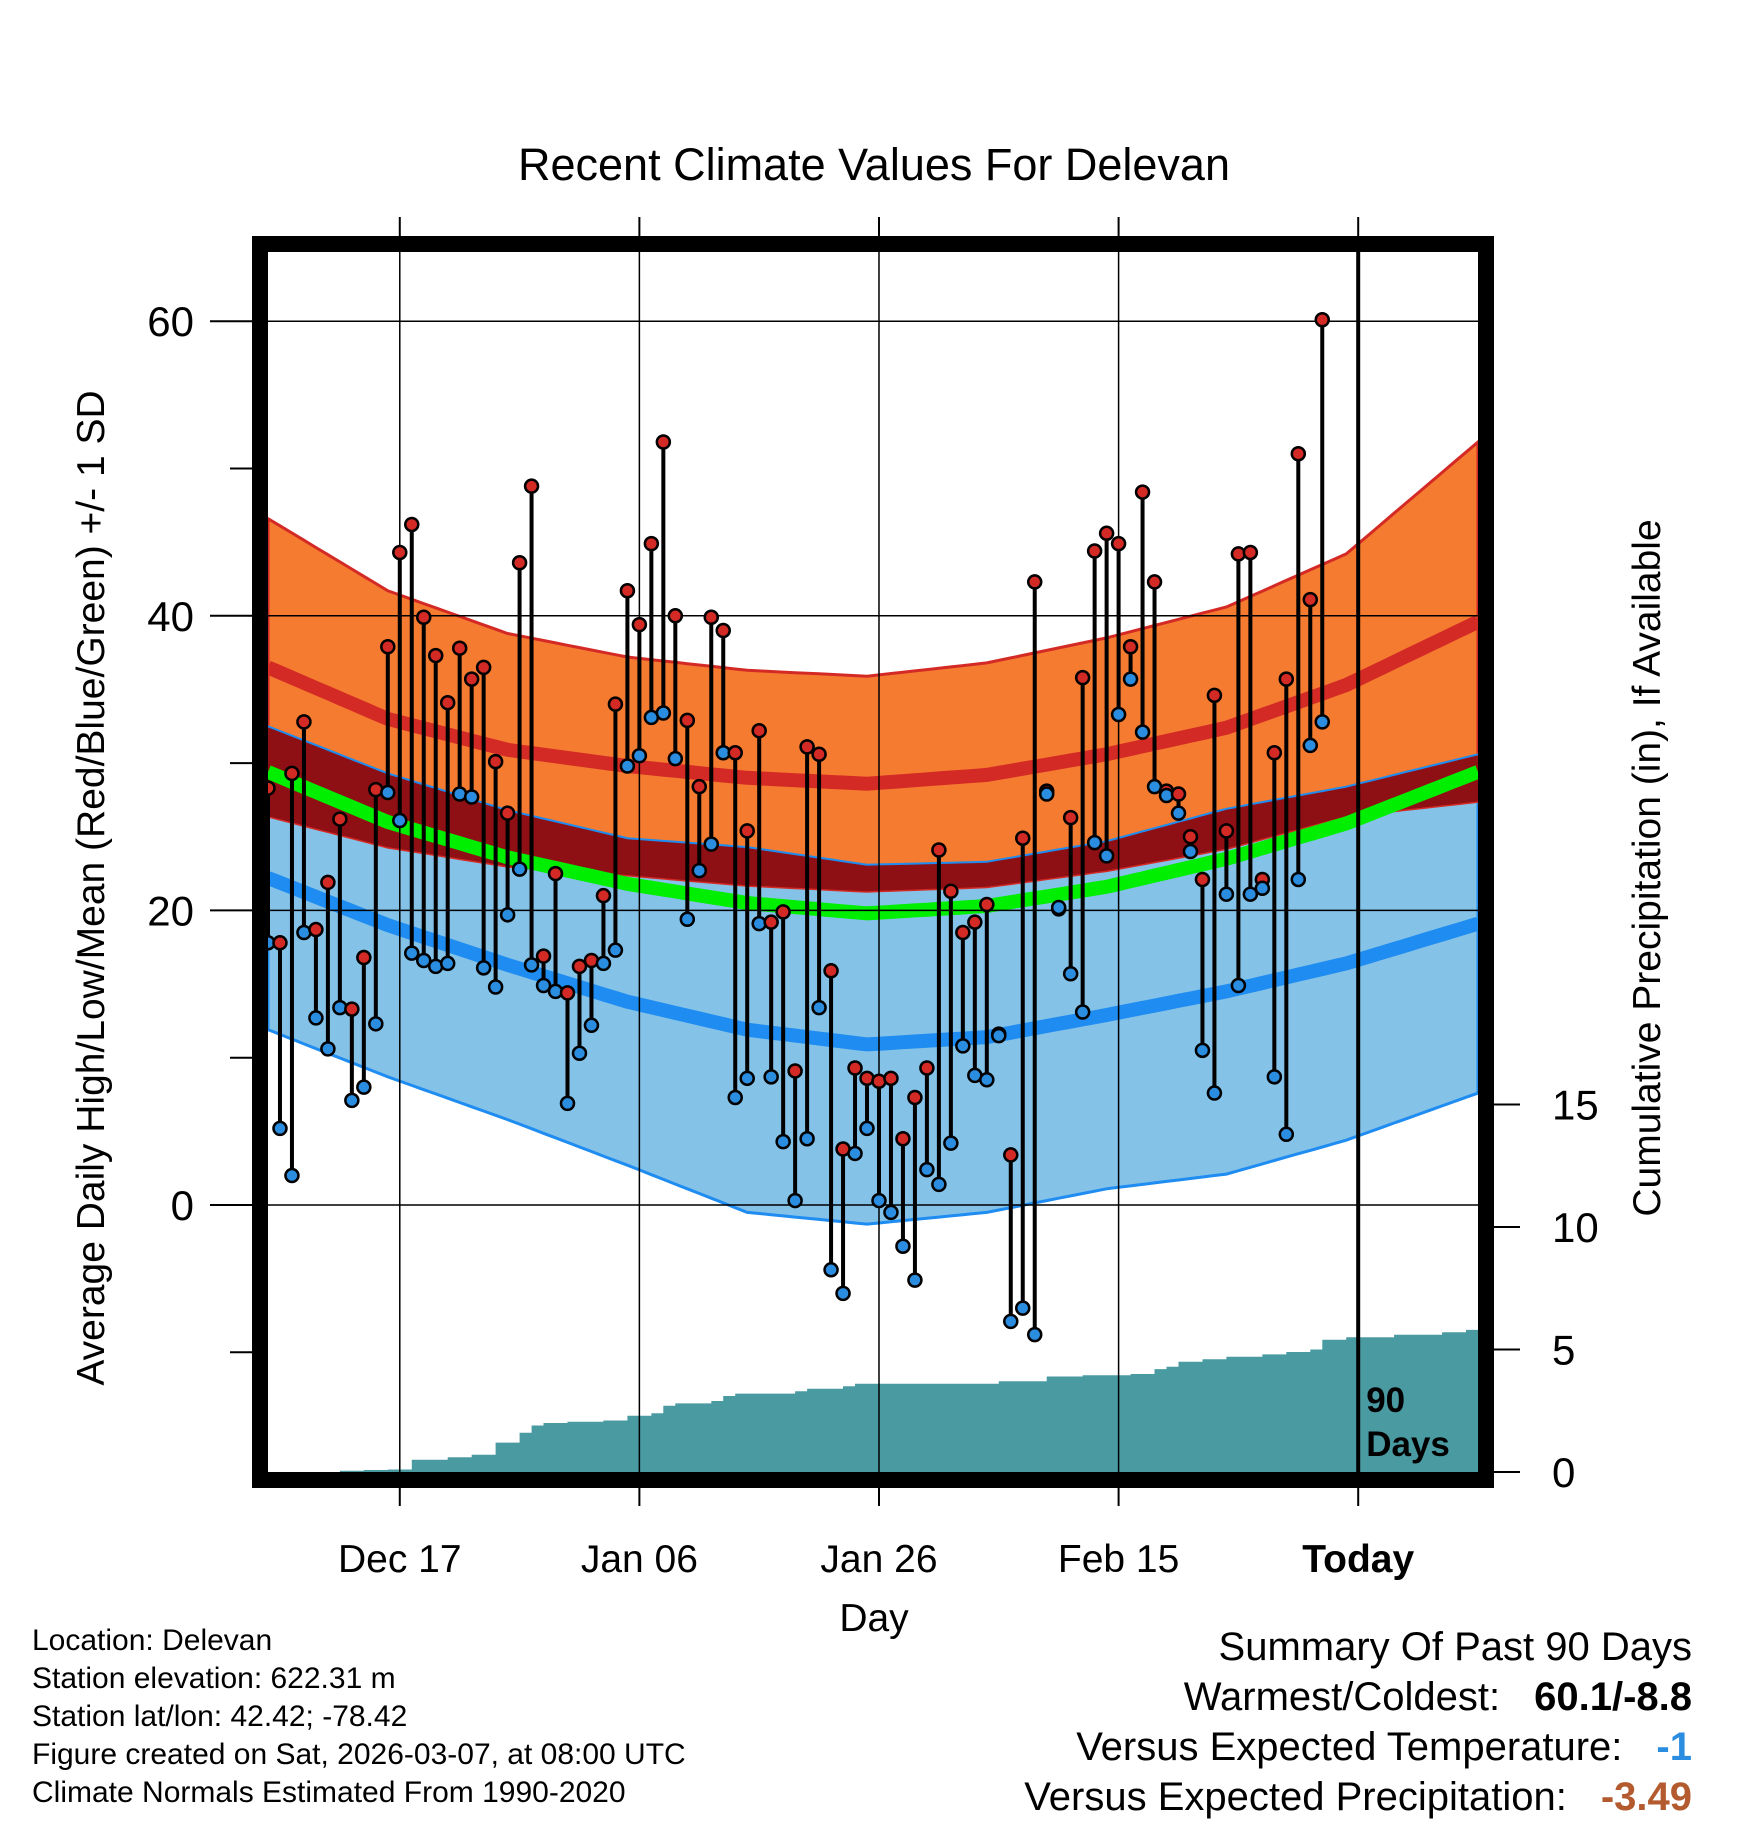 The height and width of the screenshot is (1828, 1748). I want to click on y-tick-label: 40, so click(170, 616).